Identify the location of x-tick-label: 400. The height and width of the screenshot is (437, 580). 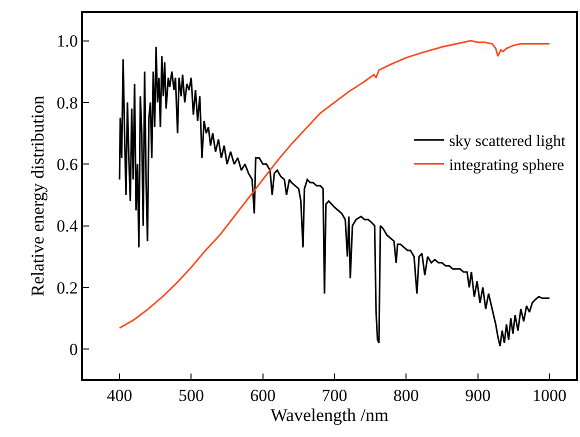
(119, 396).